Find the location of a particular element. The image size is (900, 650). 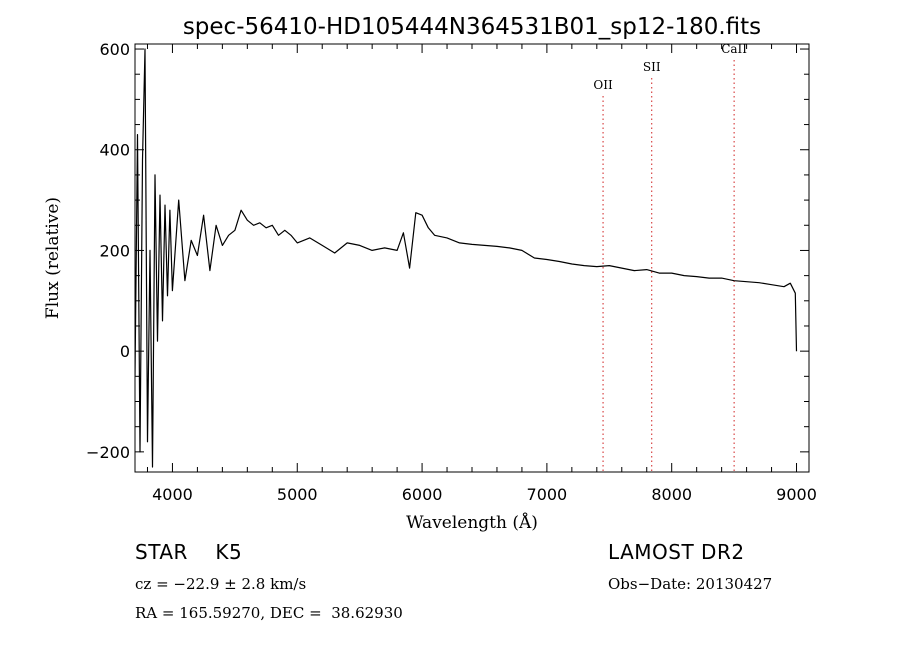

y-tick-label: 200 is located at coordinates (114, 250).